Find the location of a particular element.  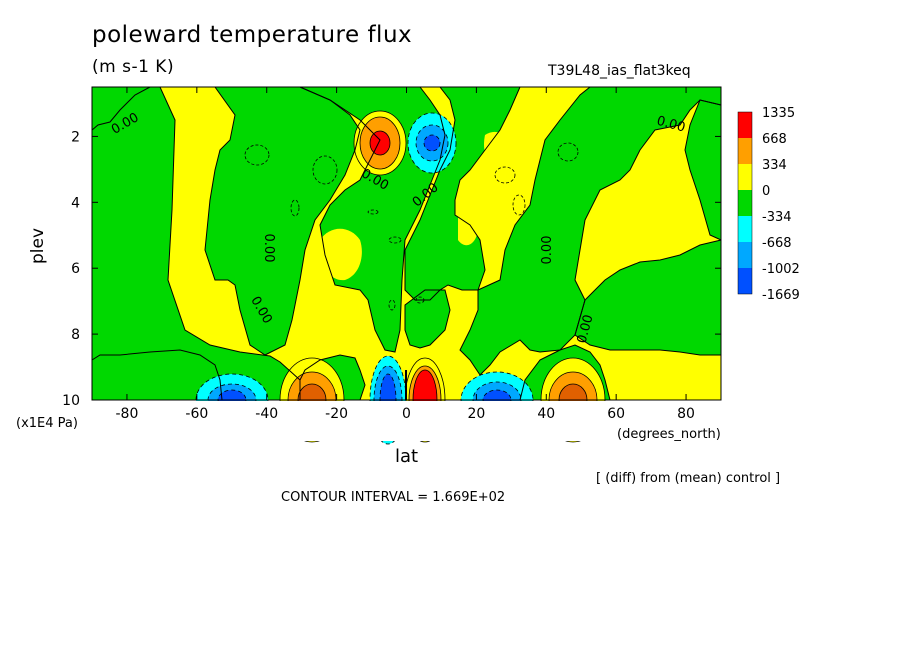

y-axis-units: (x1E4 Pa) is located at coordinates (47, 423).